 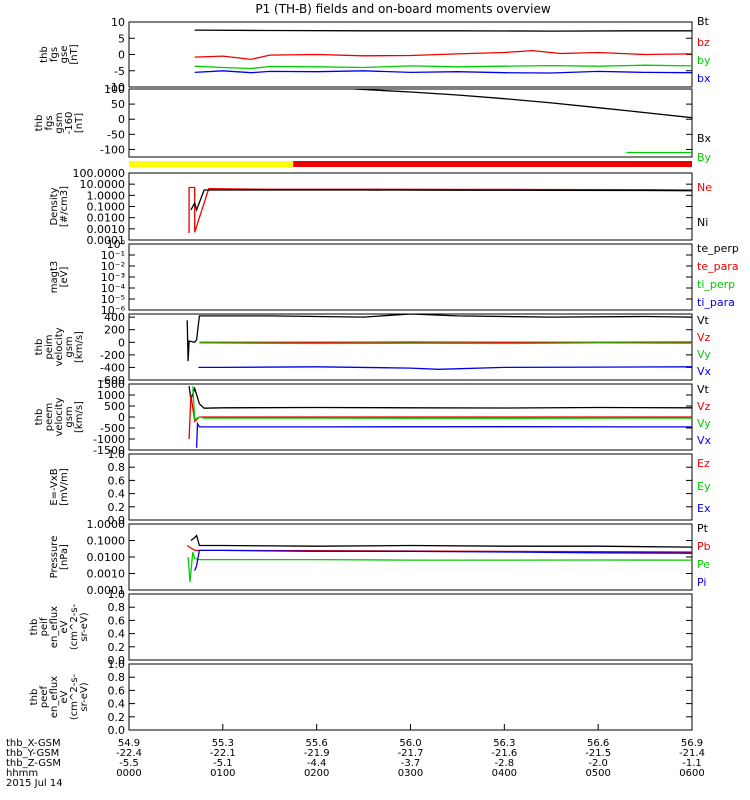 What do you see at coordinates (598, 753) in the screenshot?
I see `ephemeris-value: -21.5` at bounding box center [598, 753].